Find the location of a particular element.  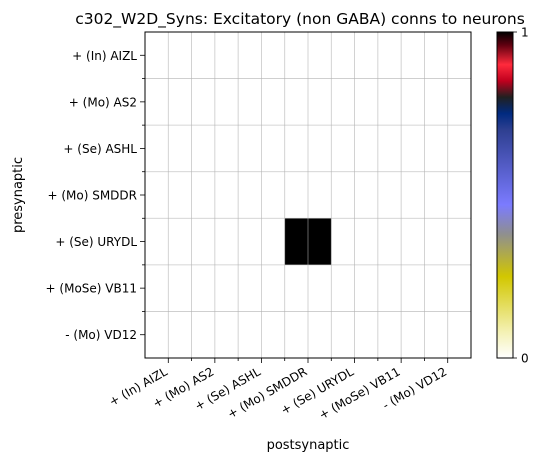

y-tick-label: - (Mo) VD12 is located at coordinates (101, 335).